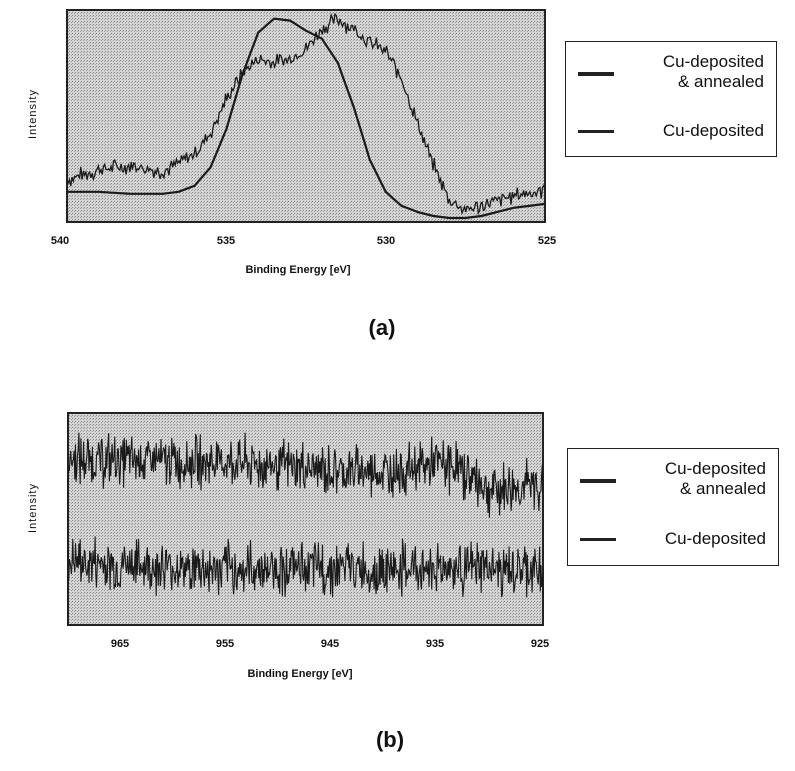 The image size is (795, 771). I want to click on panel-label-a: (a), so click(382, 327).